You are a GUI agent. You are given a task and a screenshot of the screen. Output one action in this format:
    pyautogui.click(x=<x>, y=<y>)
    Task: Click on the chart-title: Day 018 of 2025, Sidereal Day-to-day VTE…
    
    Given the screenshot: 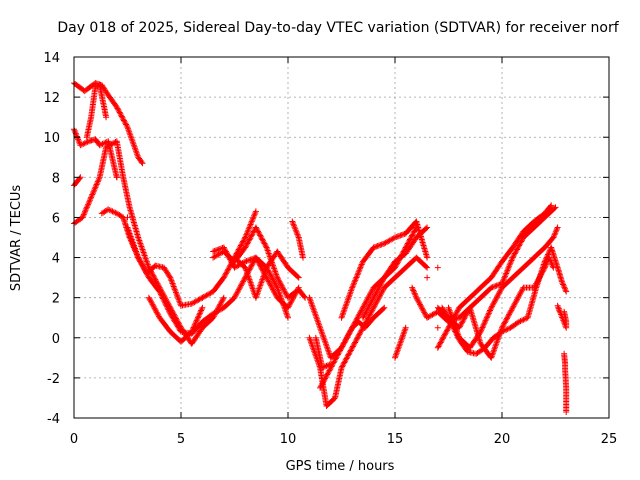 What is the action you would take?
    pyautogui.click(x=338, y=28)
    